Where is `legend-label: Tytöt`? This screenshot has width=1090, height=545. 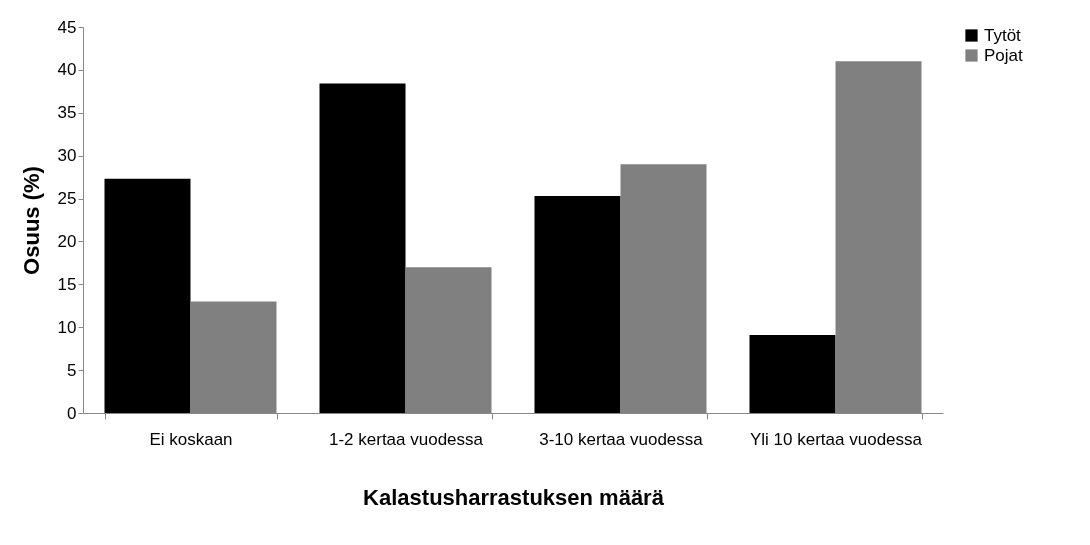
legend-label: Tytöt is located at coordinates (1003, 35).